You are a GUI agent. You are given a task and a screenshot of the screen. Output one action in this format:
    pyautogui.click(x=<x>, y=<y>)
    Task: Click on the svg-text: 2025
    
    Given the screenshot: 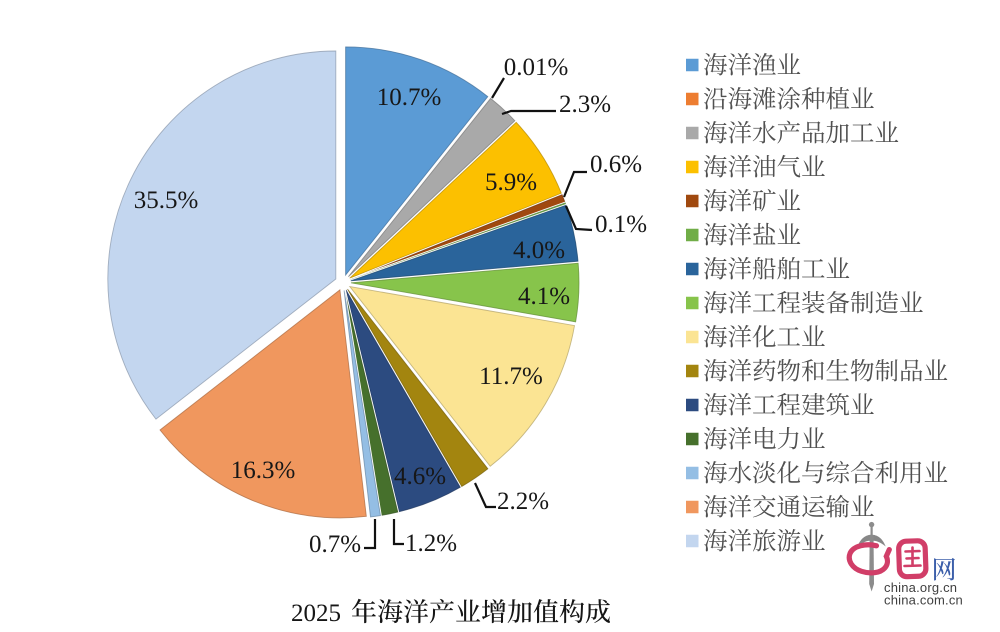 What is the action you would take?
    pyautogui.click(x=316, y=613)
    